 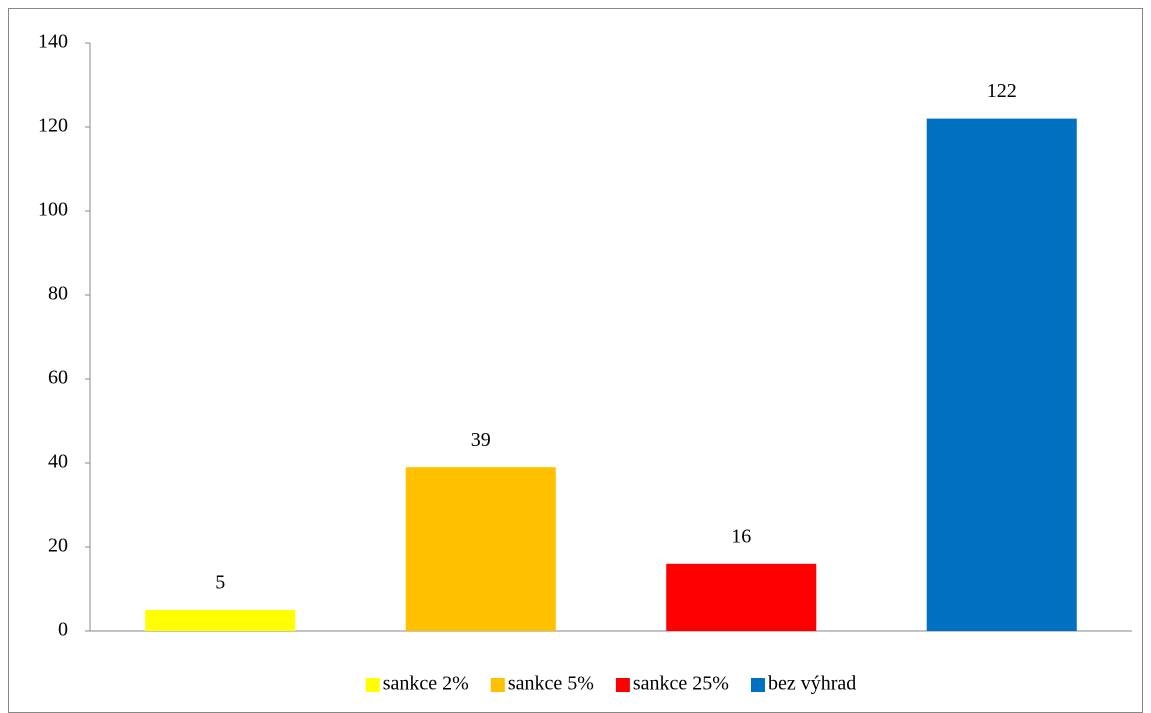 I want to click on legend-label: sankce 2%, so click(x=426, y=684).